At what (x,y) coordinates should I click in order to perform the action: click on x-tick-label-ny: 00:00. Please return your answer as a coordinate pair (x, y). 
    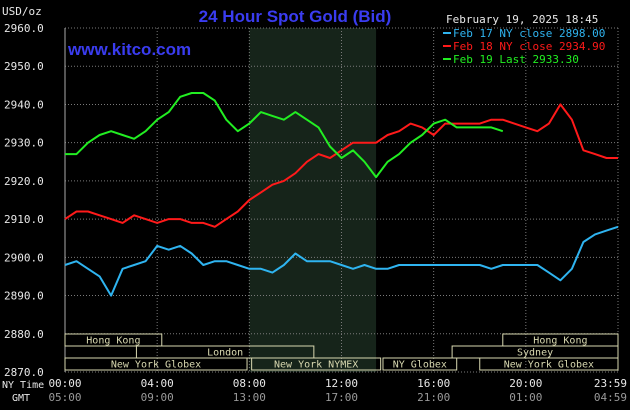
    Looking at the image, I should click on (64, 383).